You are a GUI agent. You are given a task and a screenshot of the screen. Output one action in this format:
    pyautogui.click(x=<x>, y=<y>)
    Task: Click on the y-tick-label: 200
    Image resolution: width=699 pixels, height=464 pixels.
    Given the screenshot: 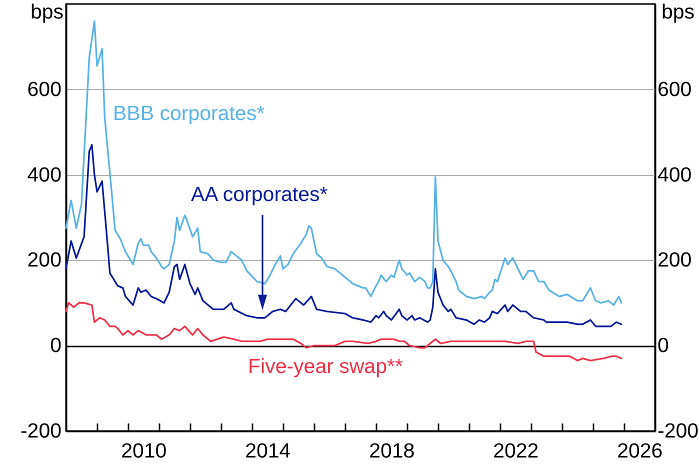 What is the action you would take?
    pyautogui.click(x=44, y=260)
    